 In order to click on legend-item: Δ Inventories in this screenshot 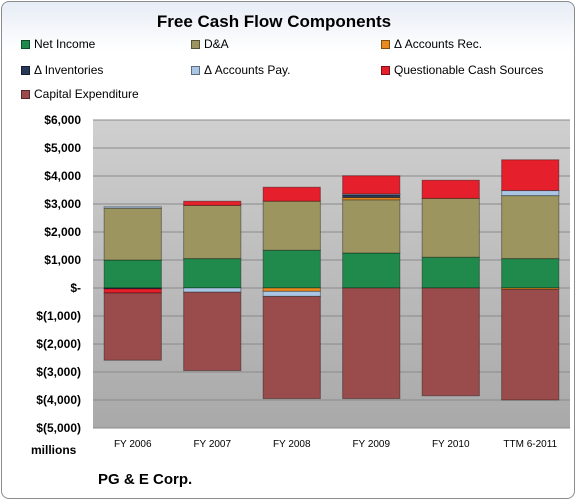, I will do `click(62, 70)`.